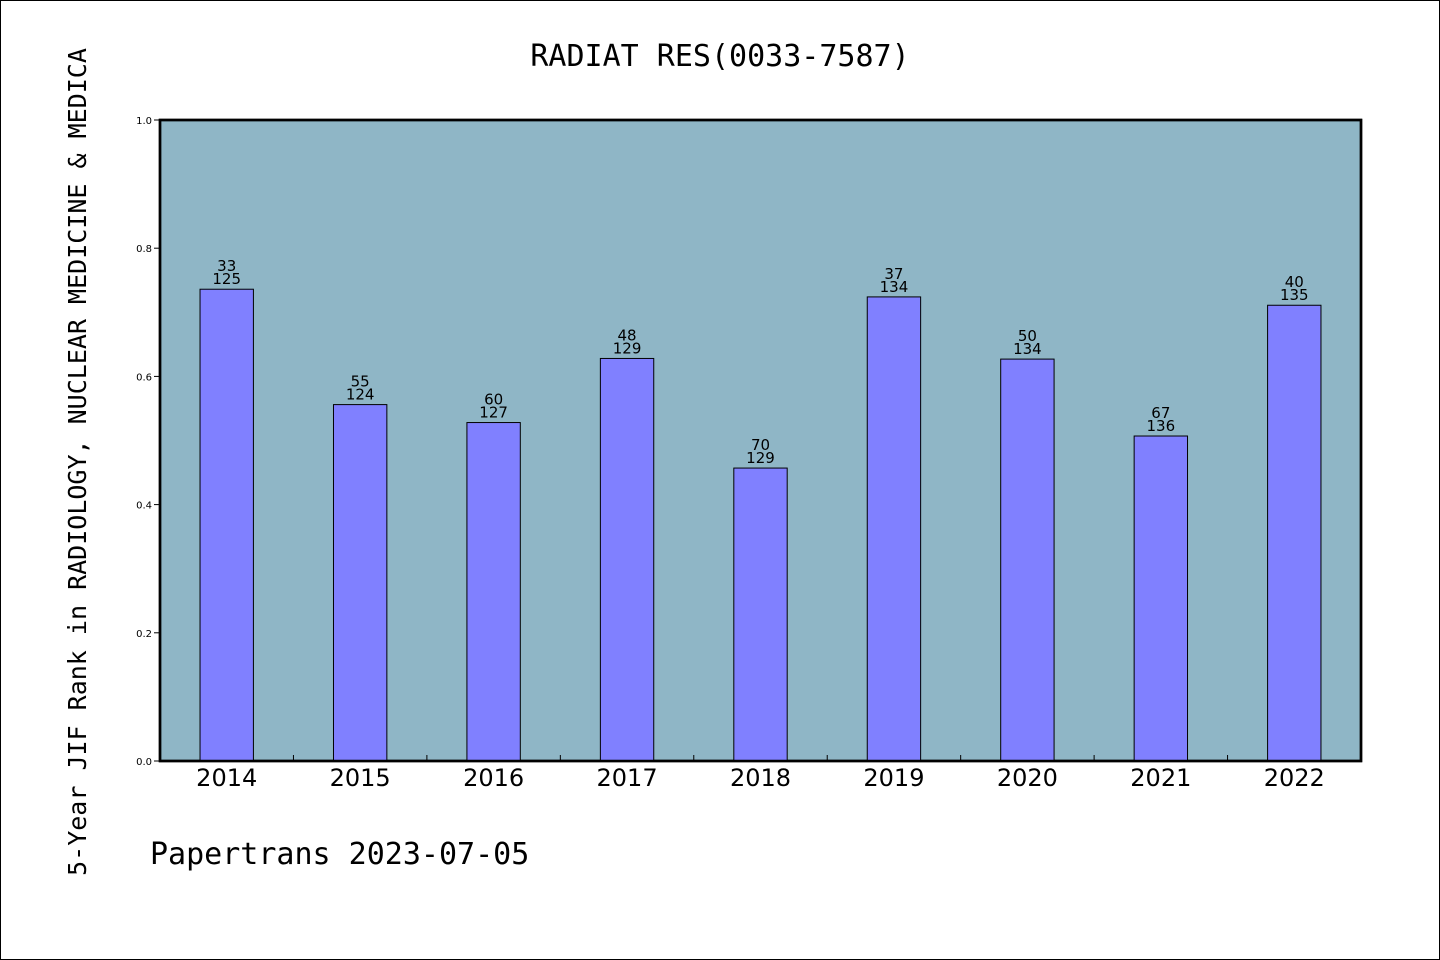 The height and width of the screenshot is (960, 1440). What do you see at coordinates (360, 395) in the screenshot?
I see `bar-total-label: 124` at bounding box center [360, 395].